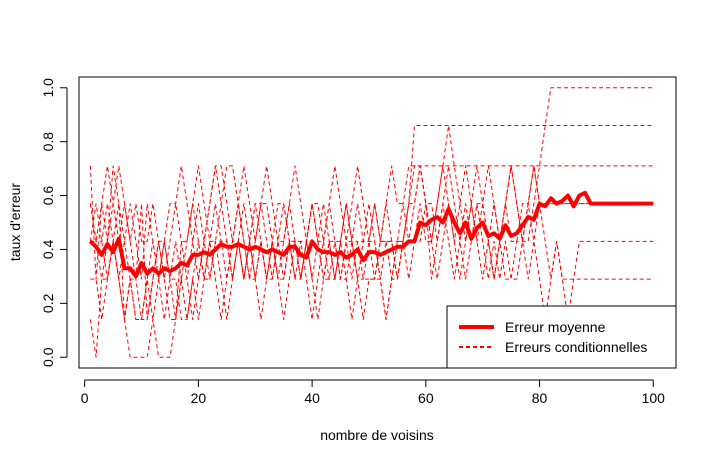 The width and height of the screenshot is (716, 463). I want to click on legend-label-conditional: Erreurs conditionnelles, so click(576, 347).